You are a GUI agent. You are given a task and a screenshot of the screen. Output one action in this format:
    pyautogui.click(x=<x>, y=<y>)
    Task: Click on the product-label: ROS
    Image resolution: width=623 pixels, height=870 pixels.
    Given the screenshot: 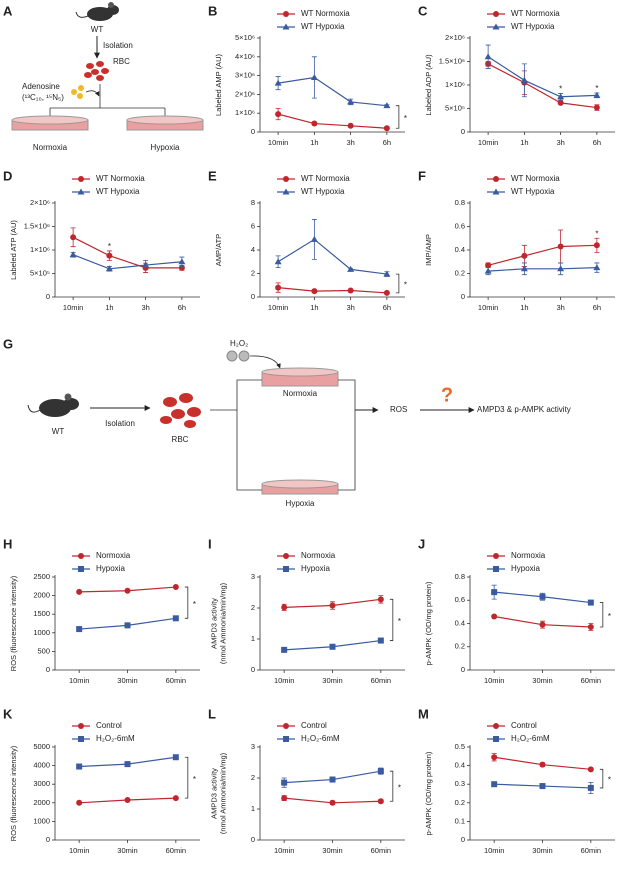 What is the action you would take?
    pyautogui.click(x=398, y=409)
    